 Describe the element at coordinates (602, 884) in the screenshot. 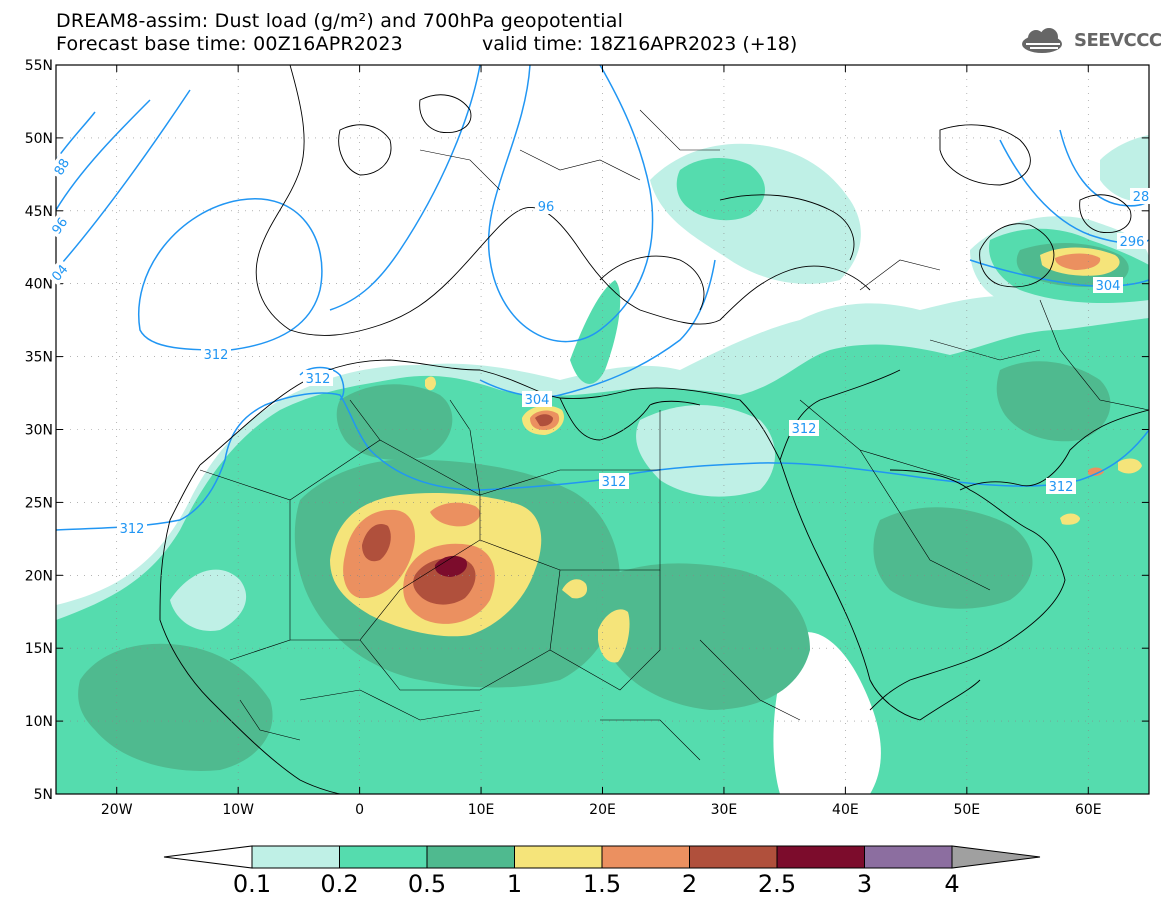

I see `colorbar-label: 1.5` at that location.